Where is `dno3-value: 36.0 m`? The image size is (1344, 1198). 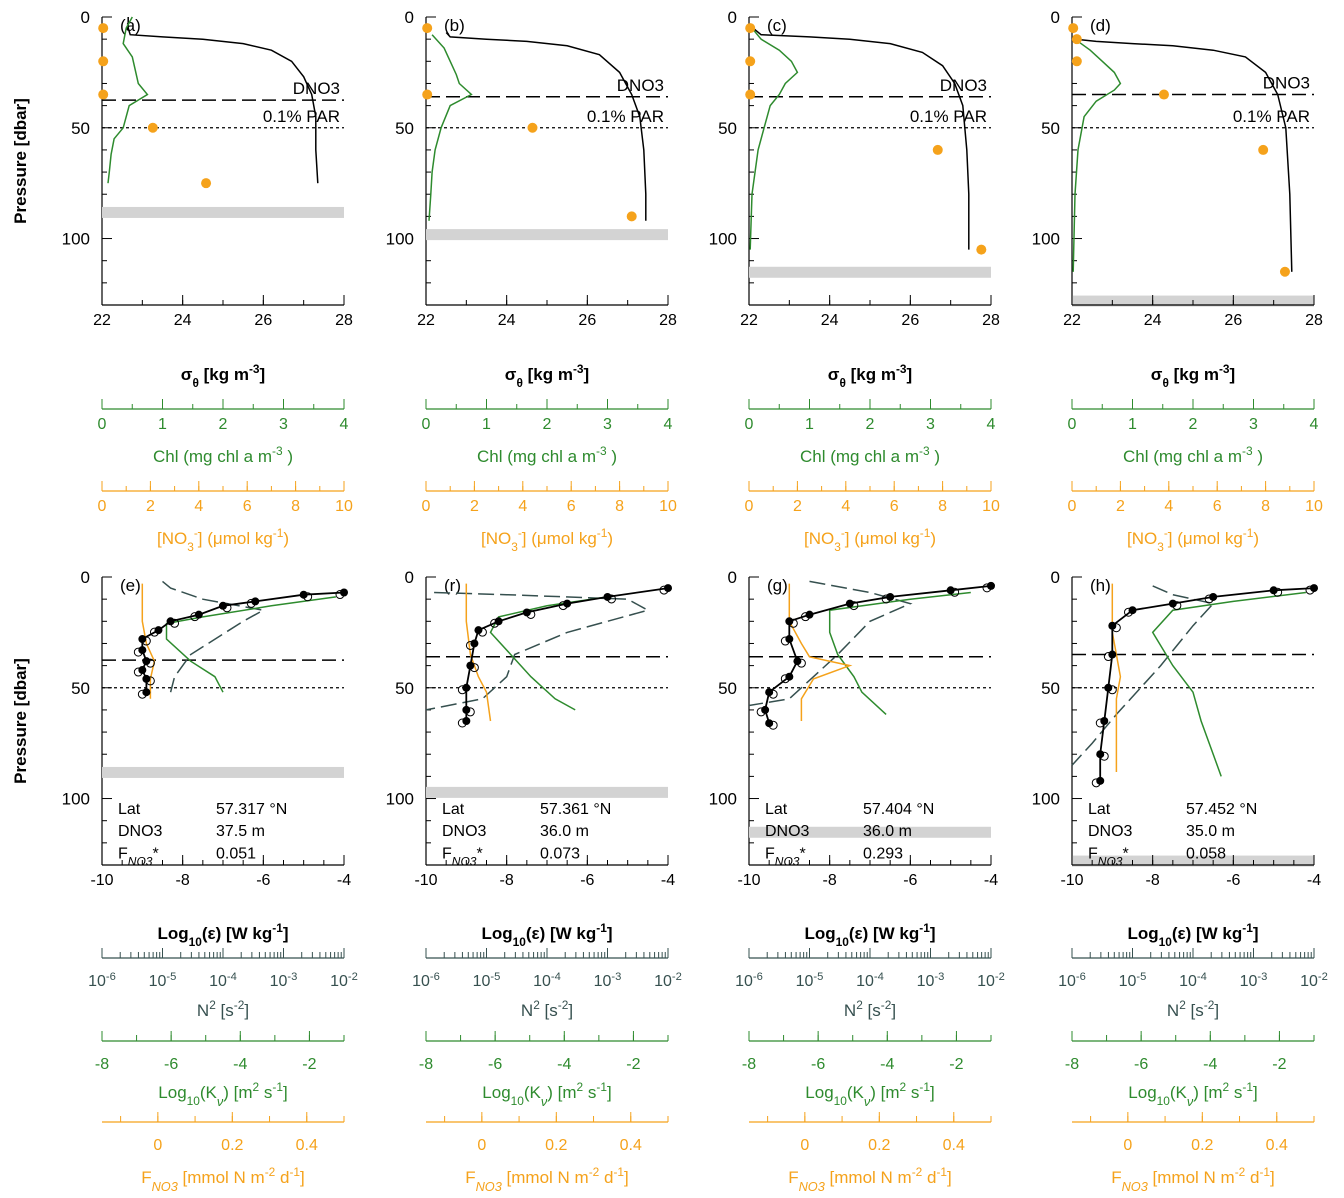
dno3-value: 36.0 m is located at coordinates (564, 831).